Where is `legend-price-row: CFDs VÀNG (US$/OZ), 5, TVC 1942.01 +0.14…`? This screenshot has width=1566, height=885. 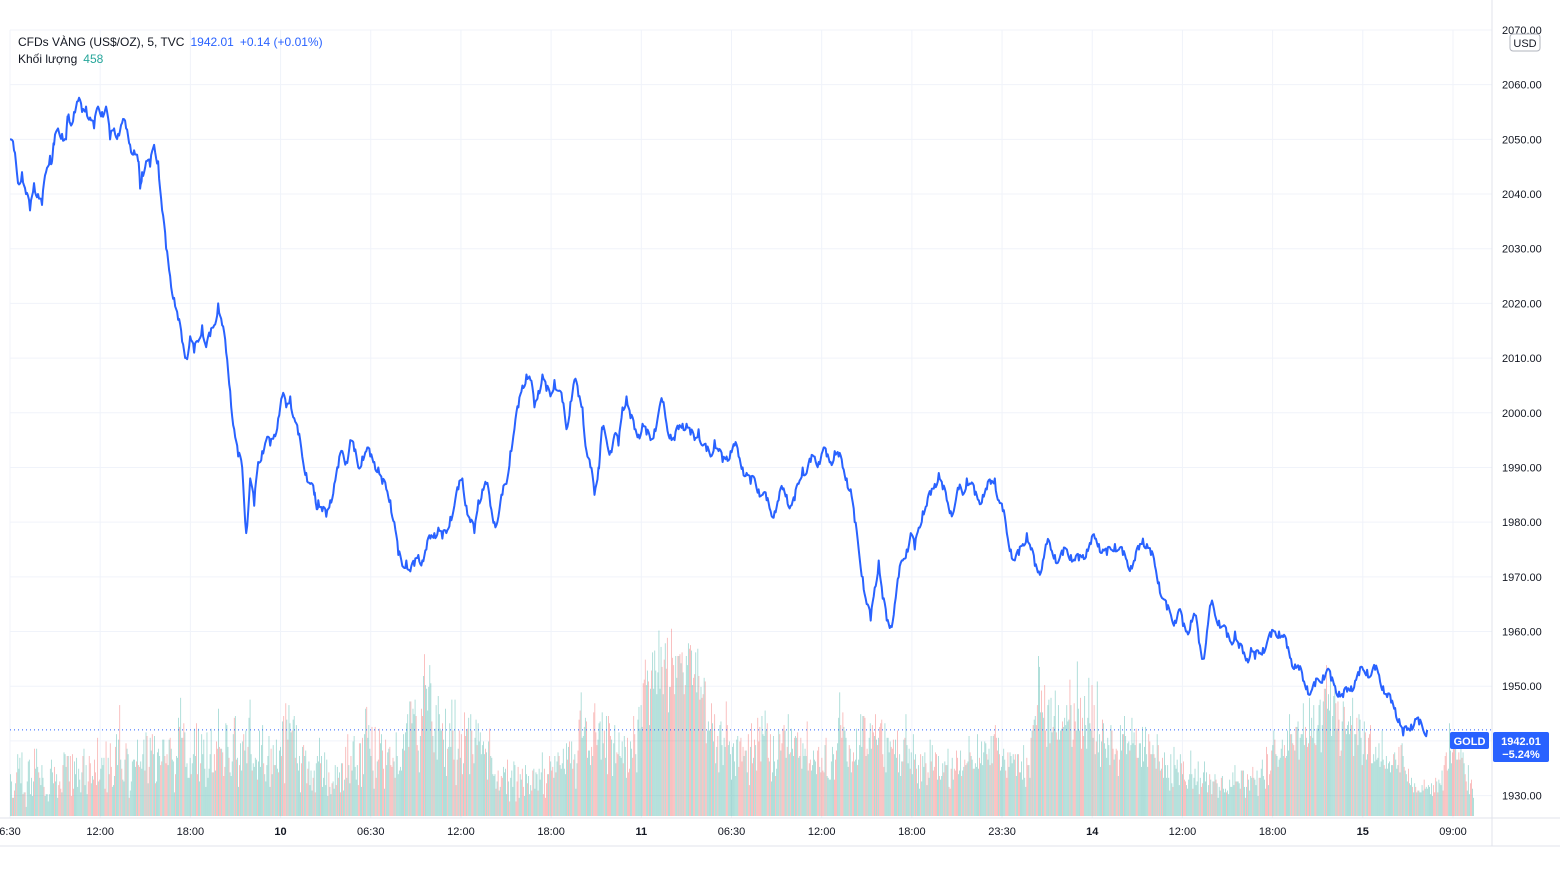
legend-price-row: CFDs VÀNG (US$/OZ), 5, TVC 1942.01 +0.14… is located at coordinates (170, 42).